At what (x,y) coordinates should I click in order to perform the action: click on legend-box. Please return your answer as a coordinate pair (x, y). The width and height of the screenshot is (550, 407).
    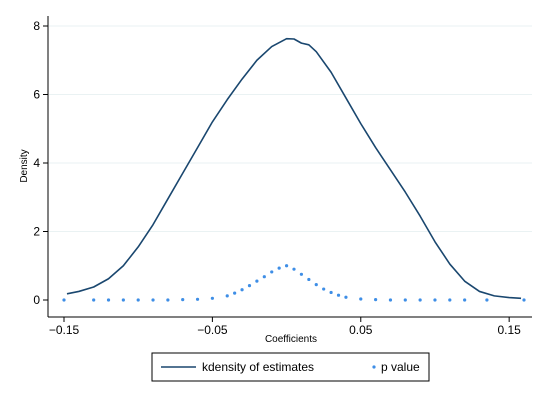
    Looking at the image, I should click on (290, 367).